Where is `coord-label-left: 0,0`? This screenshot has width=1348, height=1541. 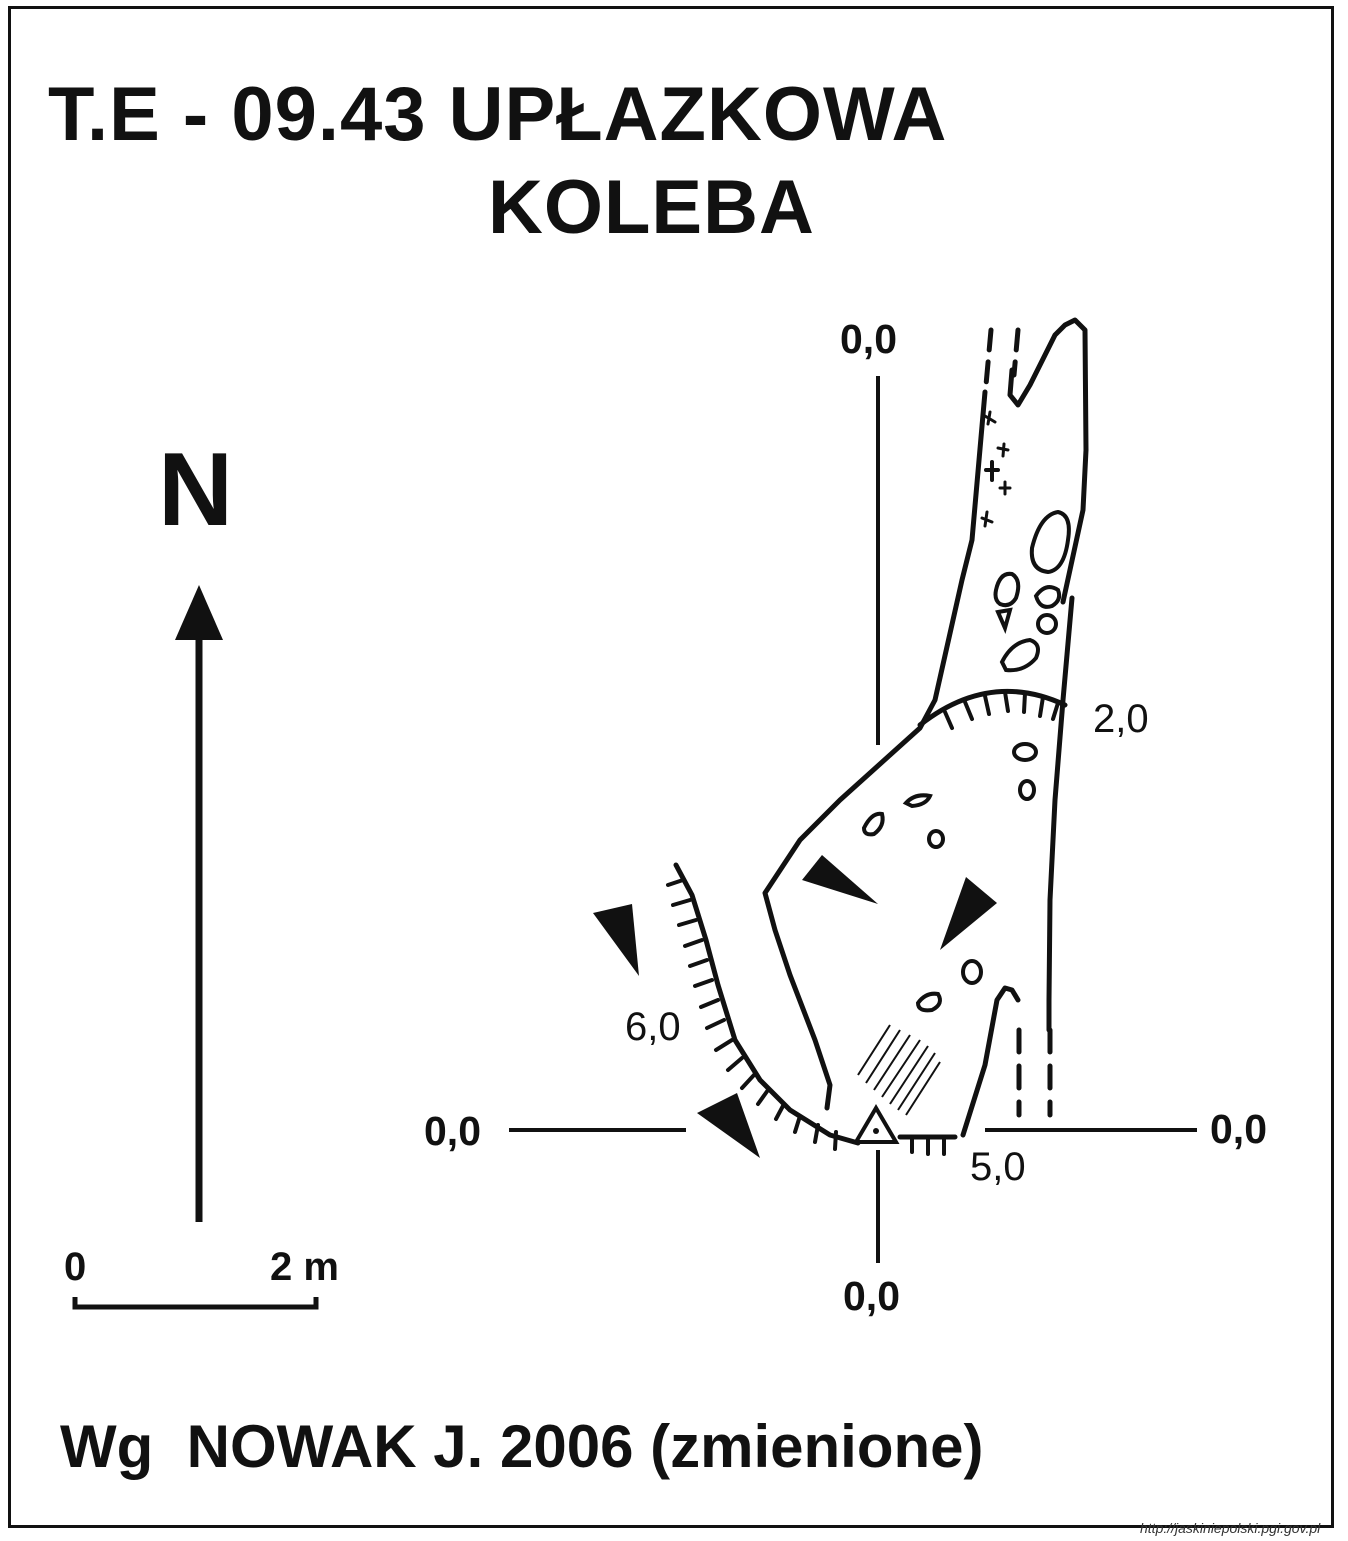
coord-label-left: 0,0 is located at coordinates (452, 1131).